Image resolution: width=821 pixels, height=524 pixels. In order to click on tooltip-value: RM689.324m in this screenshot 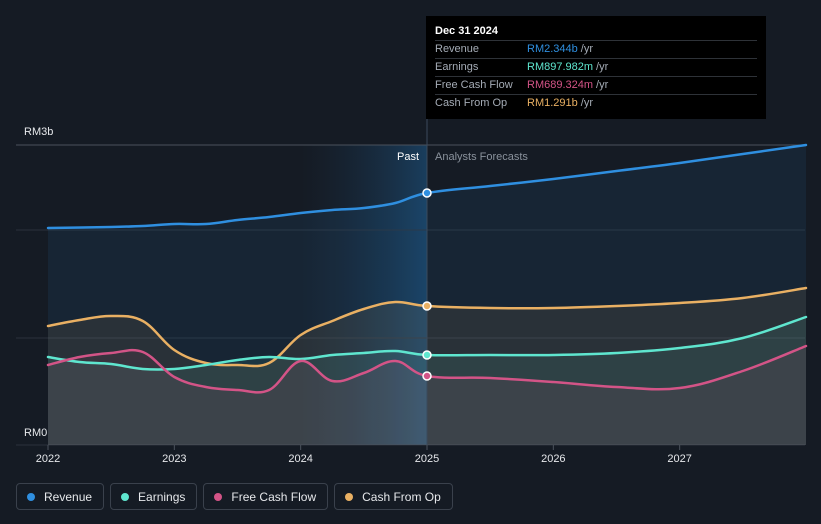, I will do `click(560, 85)`.